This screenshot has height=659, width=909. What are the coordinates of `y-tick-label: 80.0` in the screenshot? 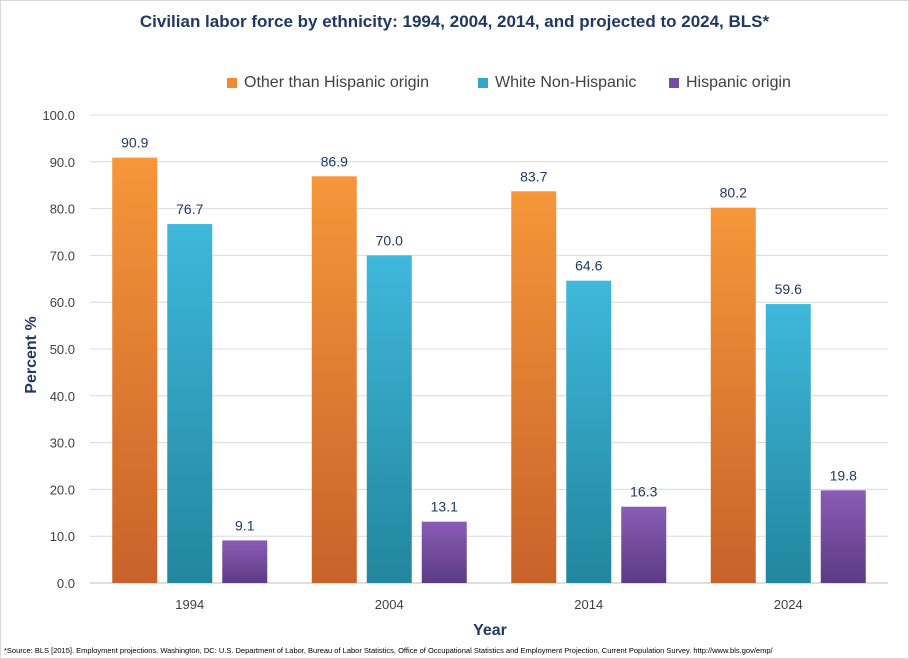 It's located at (62, 209).